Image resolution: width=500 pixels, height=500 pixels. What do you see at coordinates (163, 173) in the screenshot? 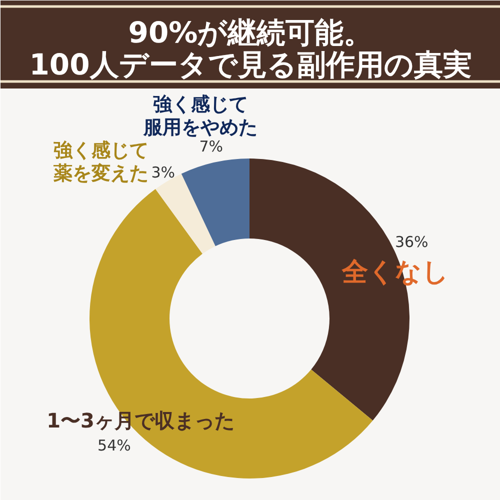
I see `data-label: 3%` at bounding box center [163, 173].